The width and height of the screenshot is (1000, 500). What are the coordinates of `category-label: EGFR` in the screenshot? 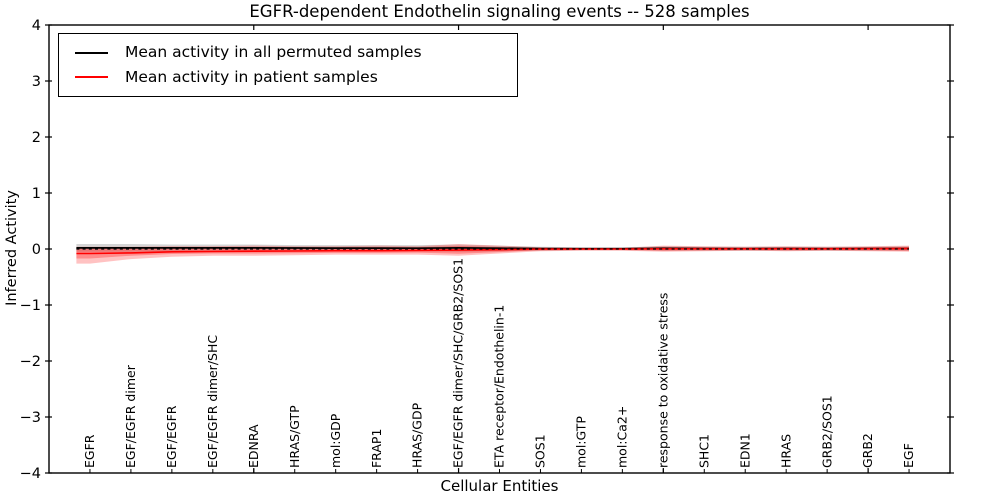 It's located at (89, 451).